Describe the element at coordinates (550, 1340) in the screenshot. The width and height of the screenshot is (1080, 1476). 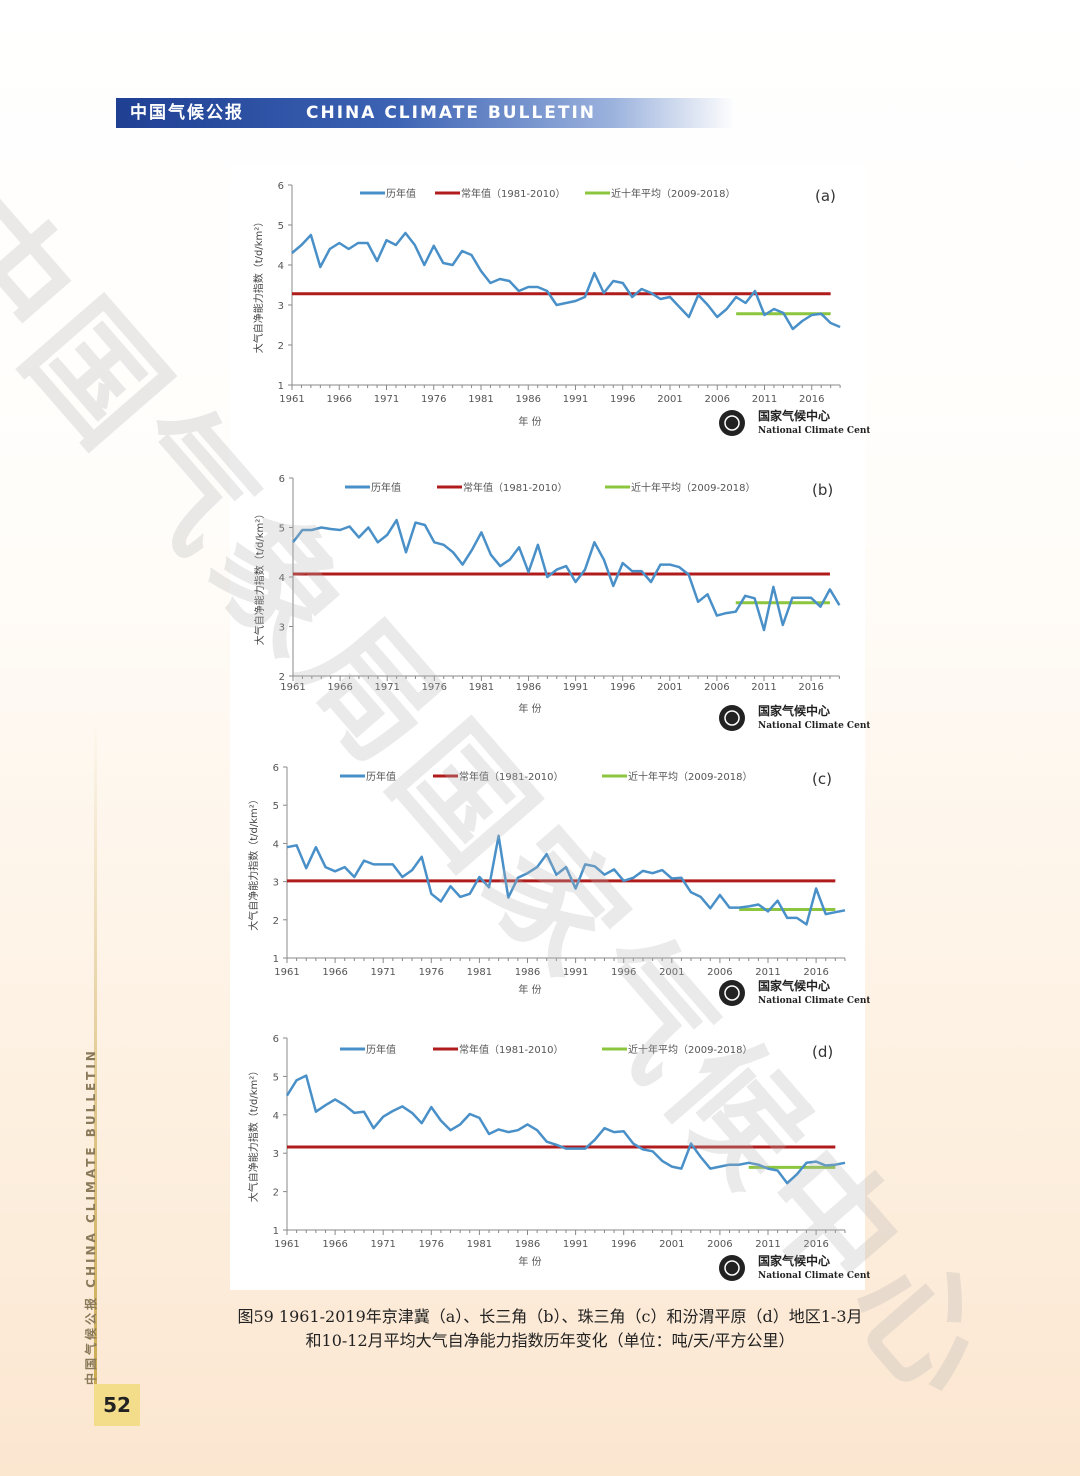
I see `figure-caption-line2: 和10-12月平均大气自净能力指数历年变化（单位：吨/天/平方公里）` at that location.